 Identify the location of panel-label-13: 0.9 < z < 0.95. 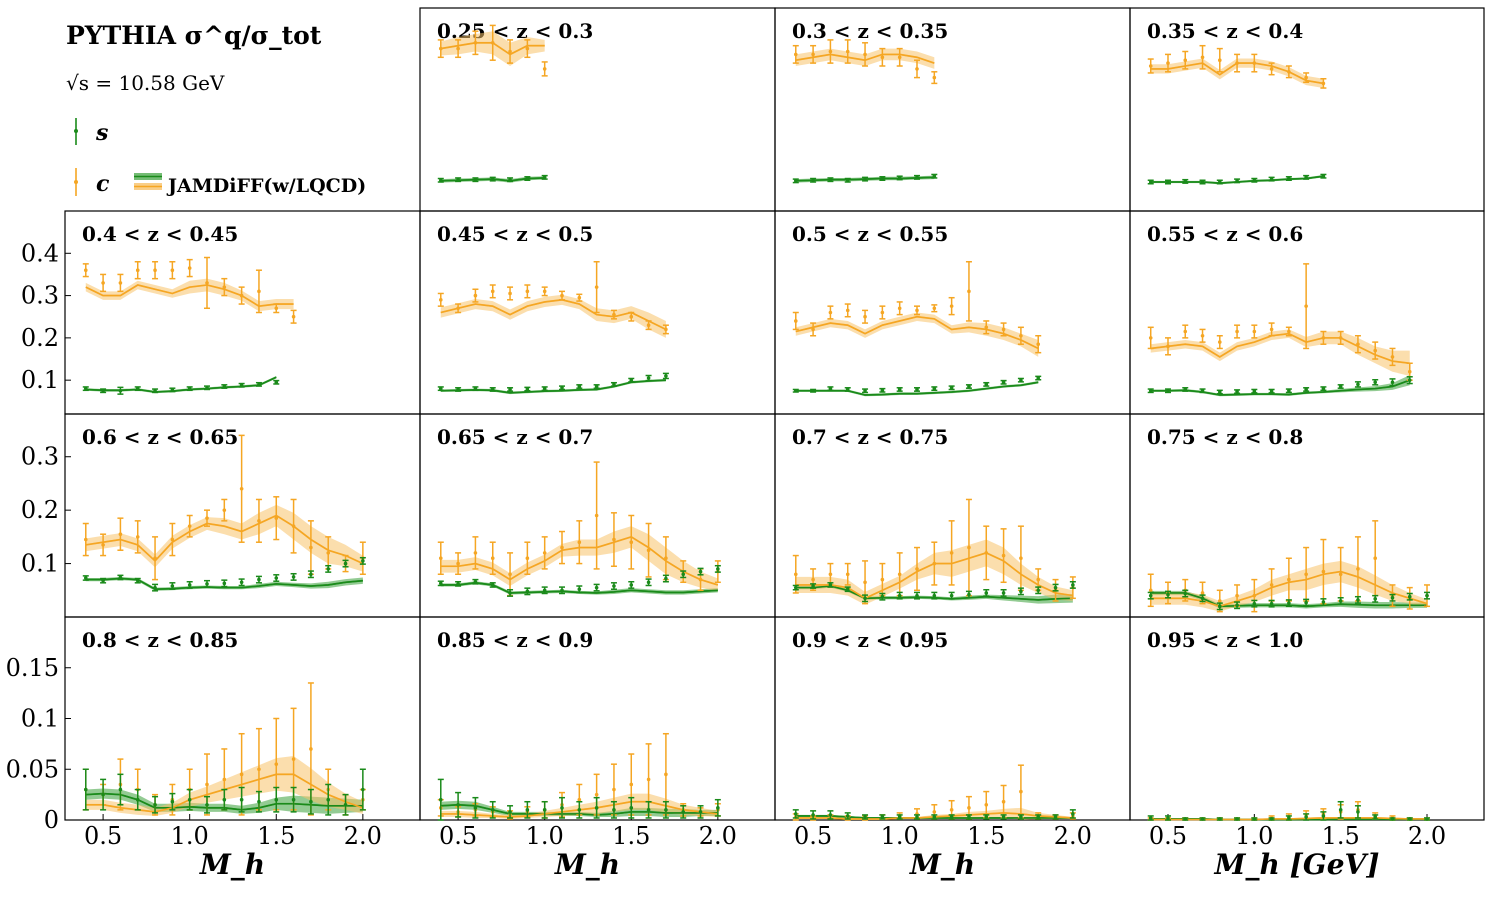
(870, 640).